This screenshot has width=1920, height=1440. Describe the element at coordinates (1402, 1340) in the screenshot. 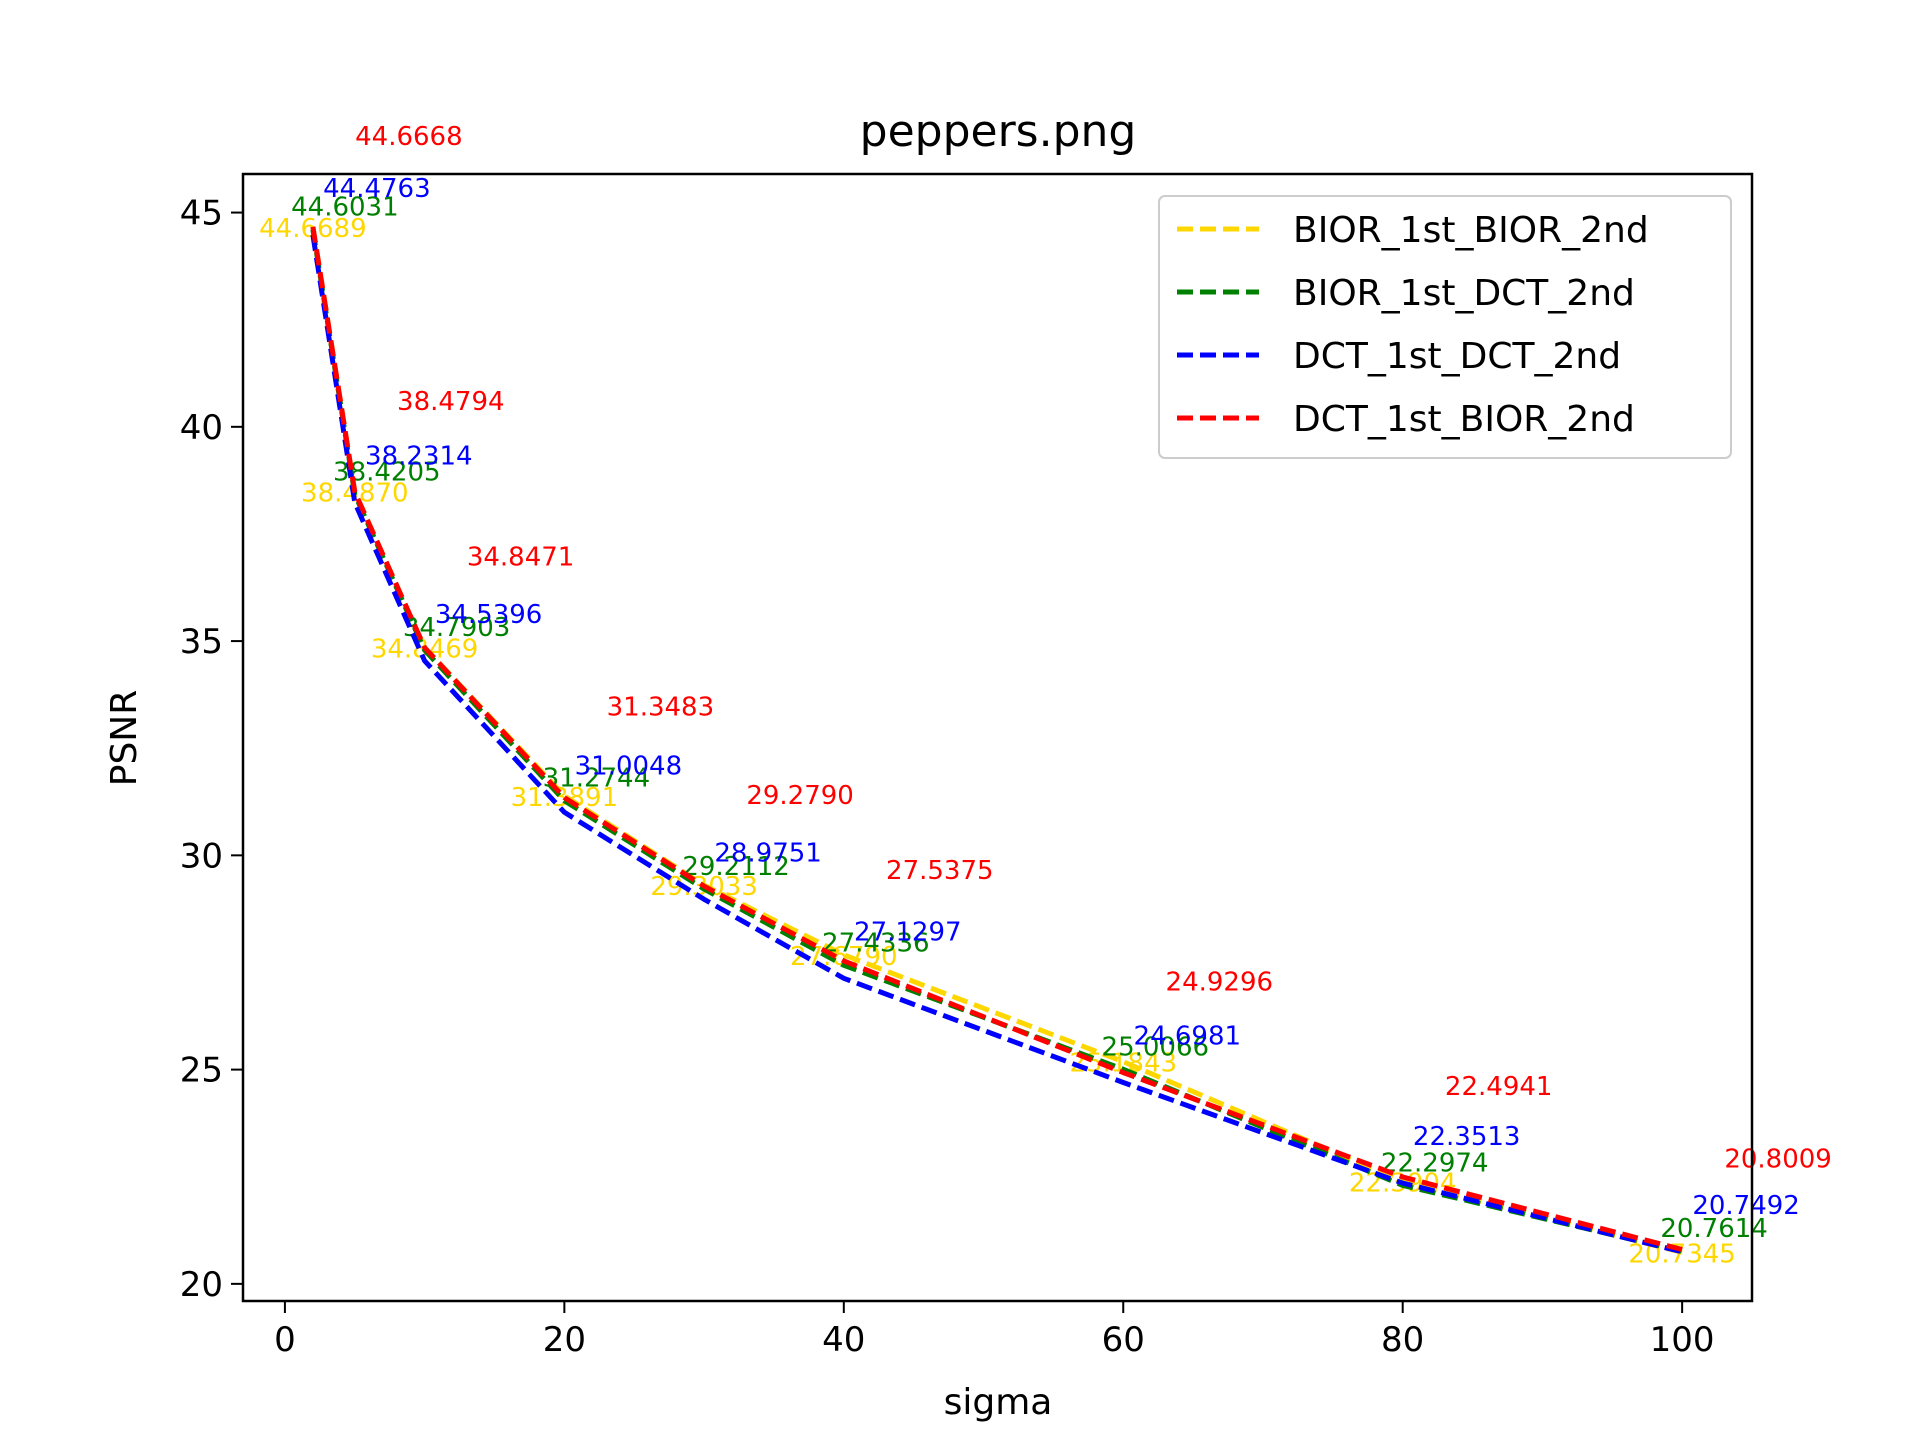

I see `x-tick-label: 80` at that location.